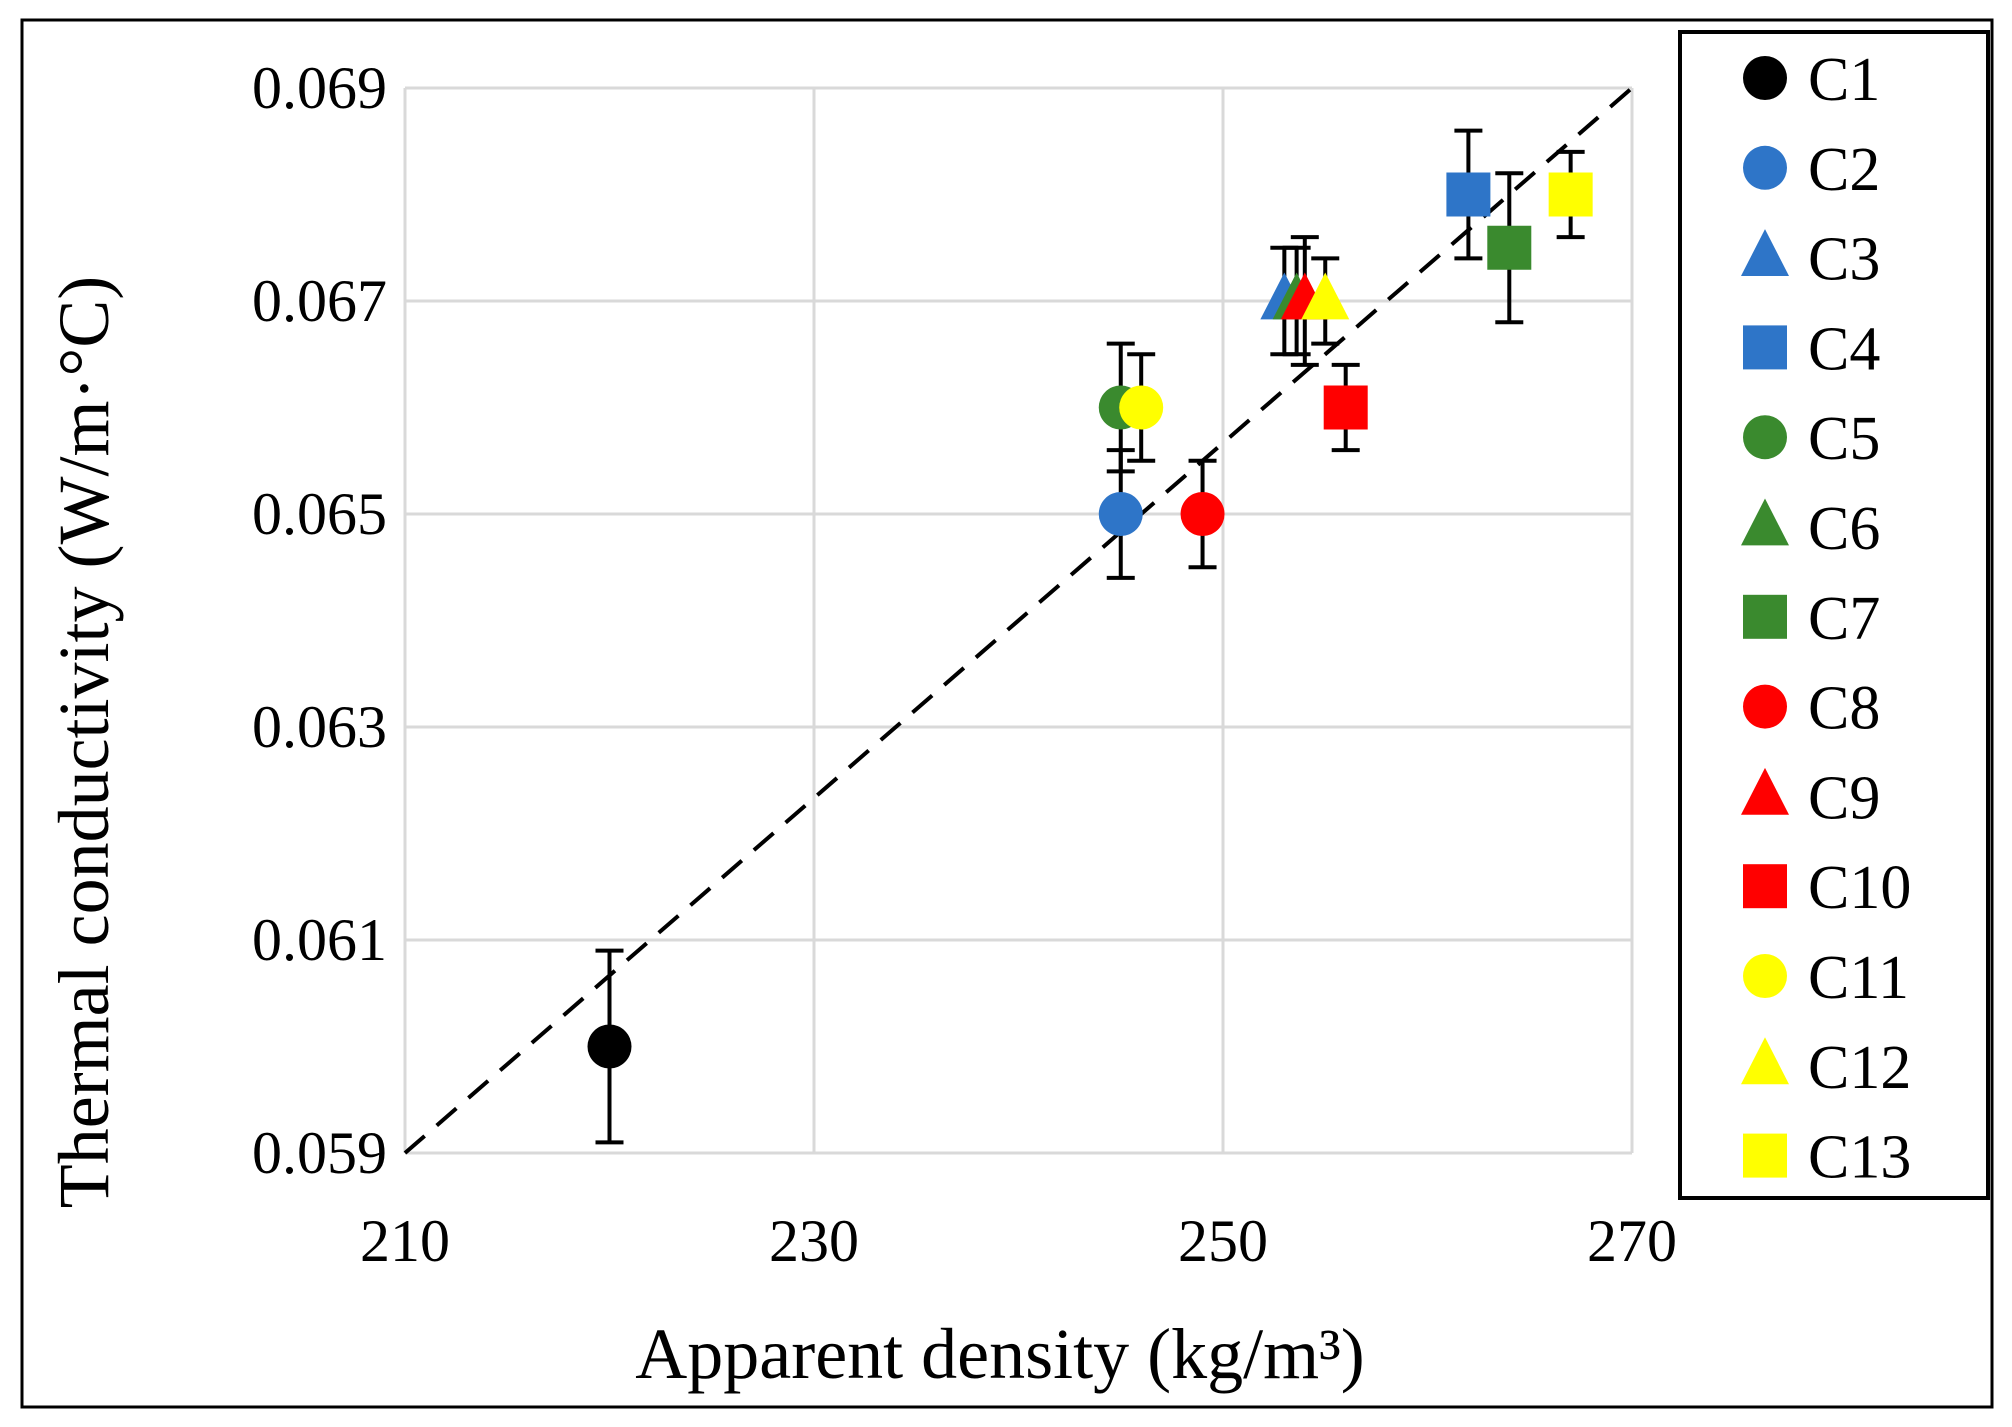 The width and height of the screenshot is (2012, 1427). Describe the element at coordinates (1858, 978) in the screenshot. I see `legend-label-C11: C11` at that location.